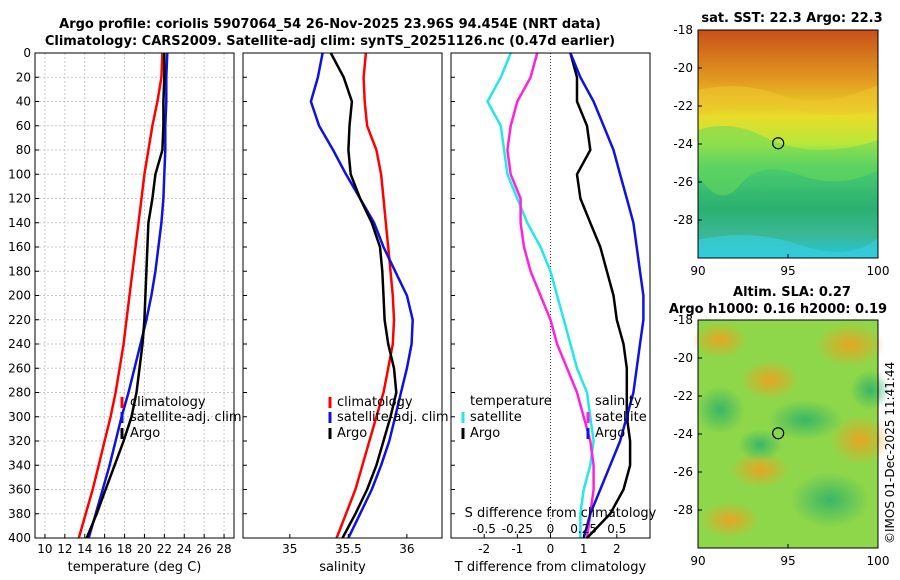 The height and width of the screenshot is (580, 900). Describe the element at coordinates (496, 417) in the screenshot. I see `legend-label-t-satellite: satellite` at that location.